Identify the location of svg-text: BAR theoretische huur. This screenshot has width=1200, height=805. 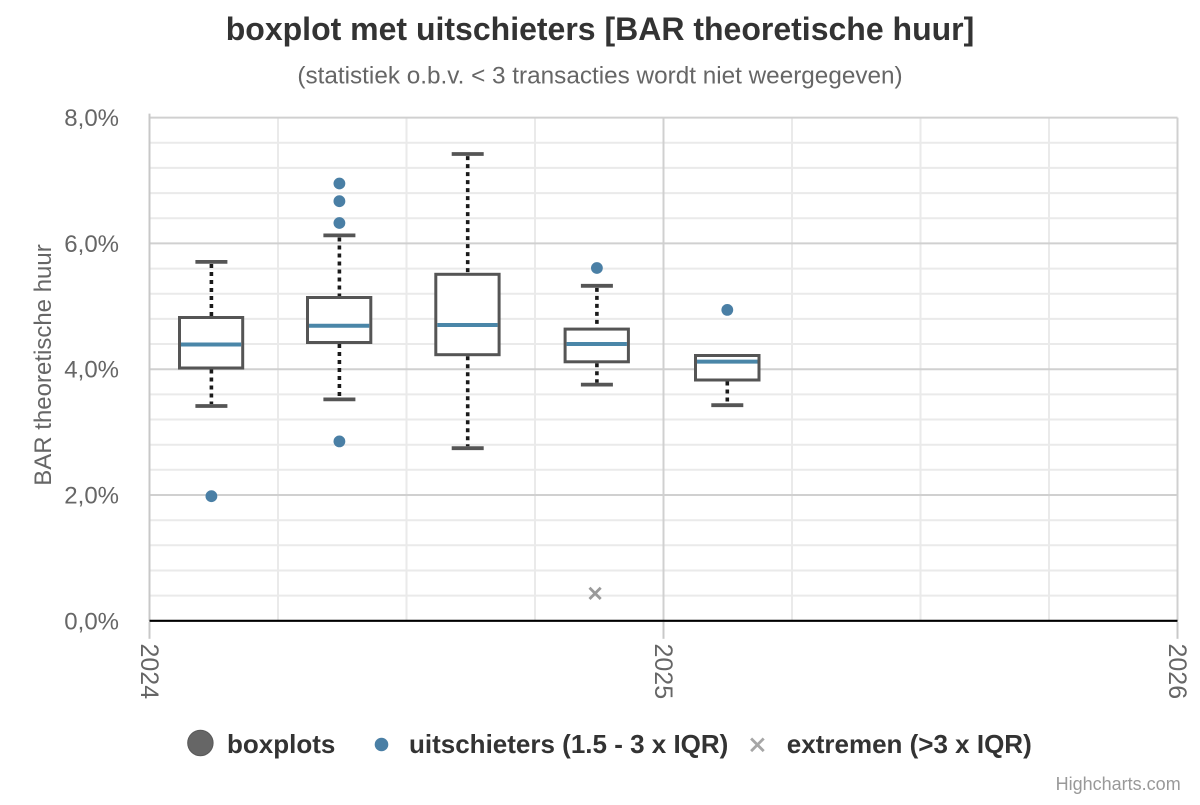
(43, 364).